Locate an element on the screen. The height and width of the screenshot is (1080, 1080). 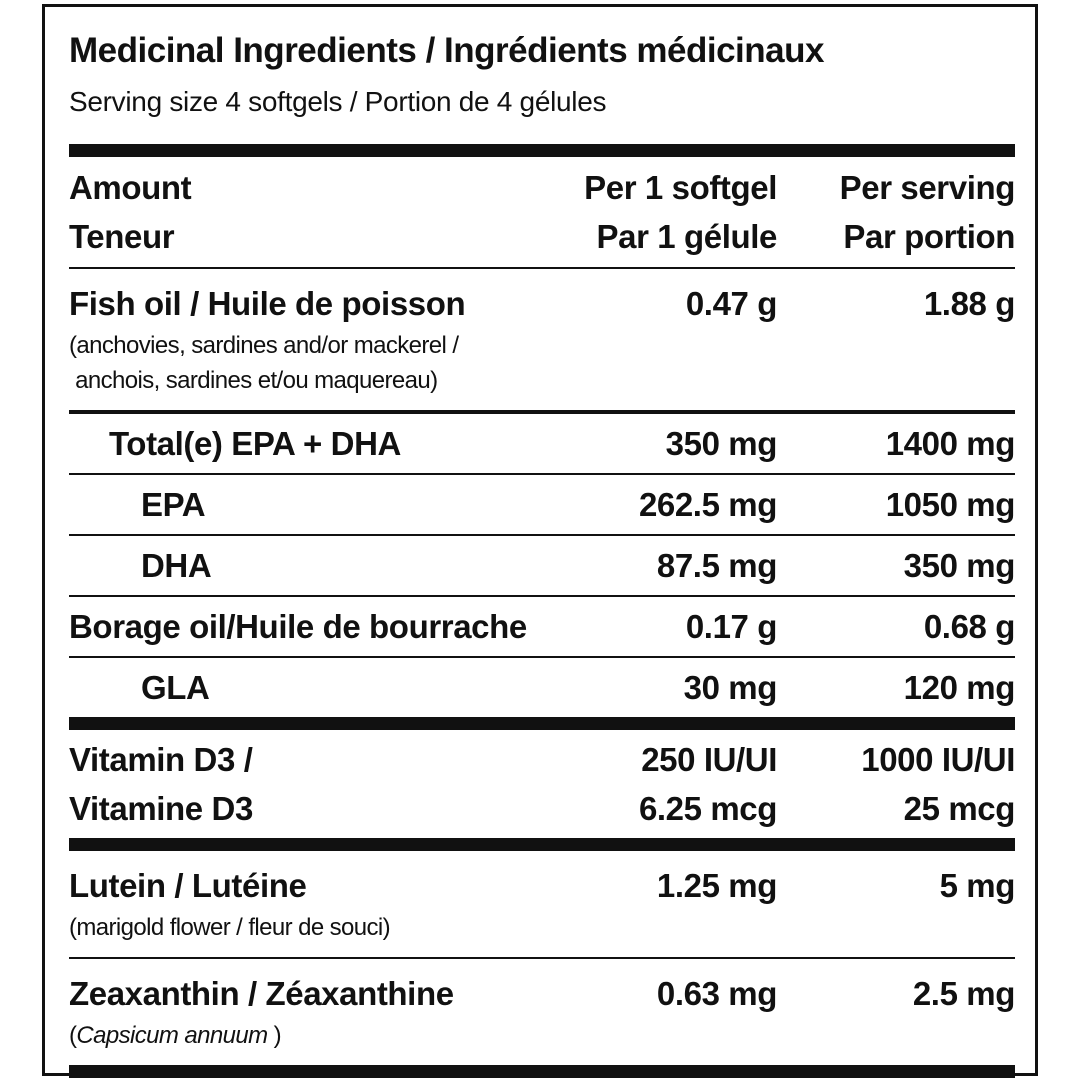
header-cell: Per 1 softgel Par 1 gélule is located at coordinates (667, 212).